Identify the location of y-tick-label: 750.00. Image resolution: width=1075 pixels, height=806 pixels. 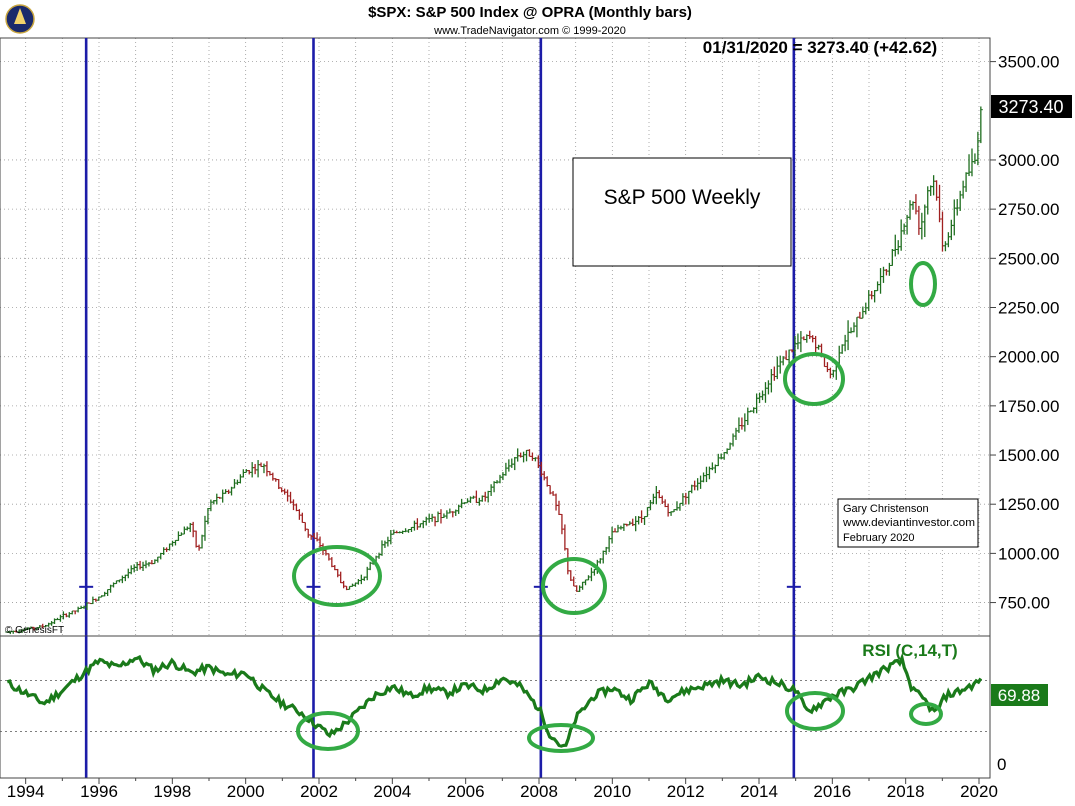
(1024, 603).